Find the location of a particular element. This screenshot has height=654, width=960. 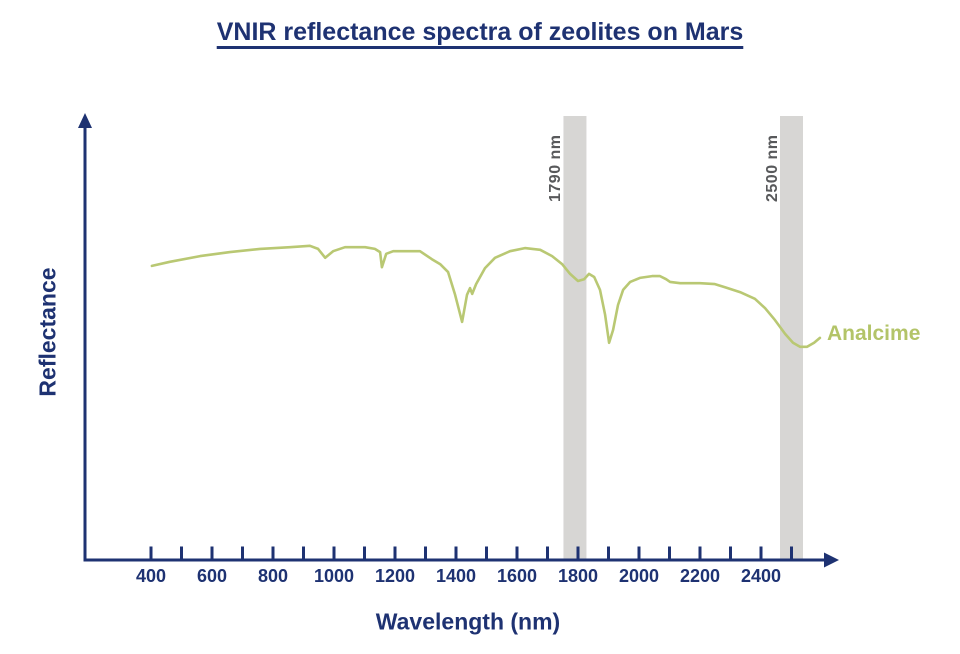

x-tick-label: 1200 is located at coordinates (395, 576).